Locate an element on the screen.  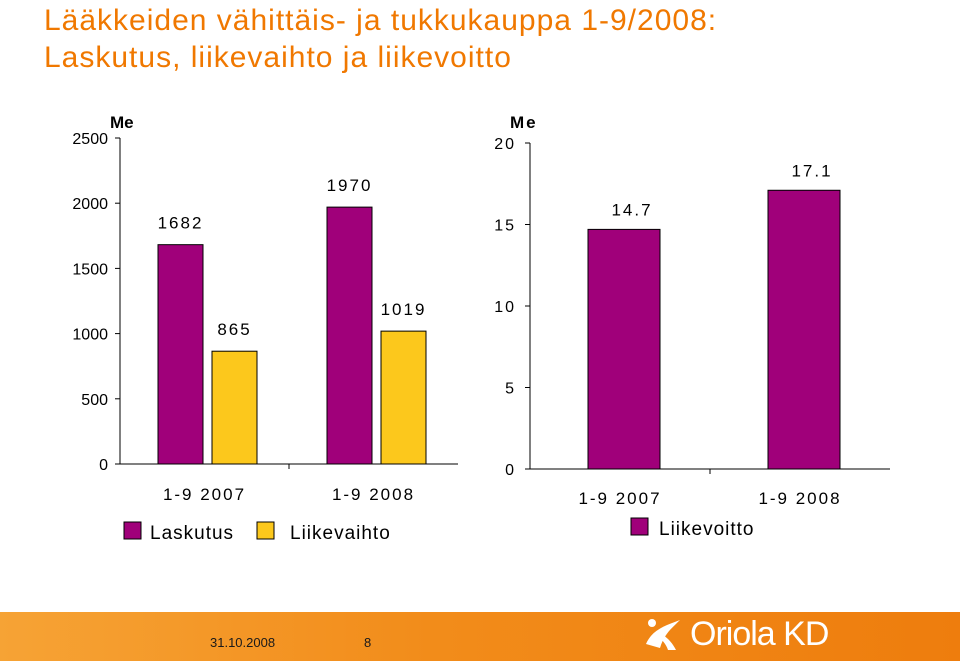
footer-page-number: 8 is located at coordinates (368, 642).